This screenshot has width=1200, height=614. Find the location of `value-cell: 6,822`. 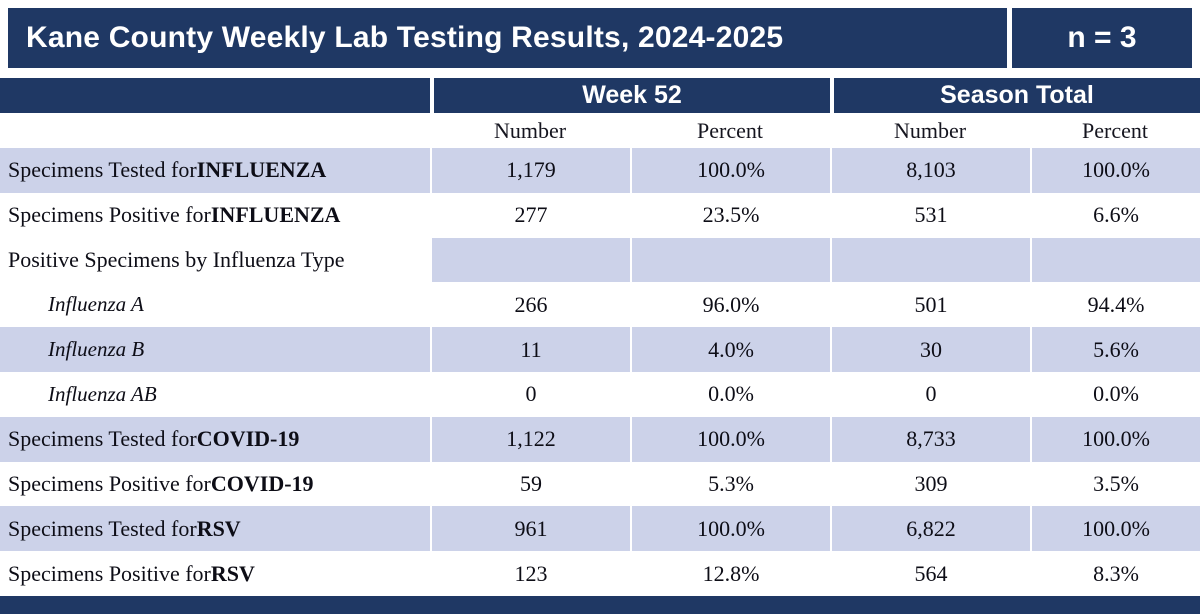

value-cell: 6,822 is located at coordinates (930, 529).